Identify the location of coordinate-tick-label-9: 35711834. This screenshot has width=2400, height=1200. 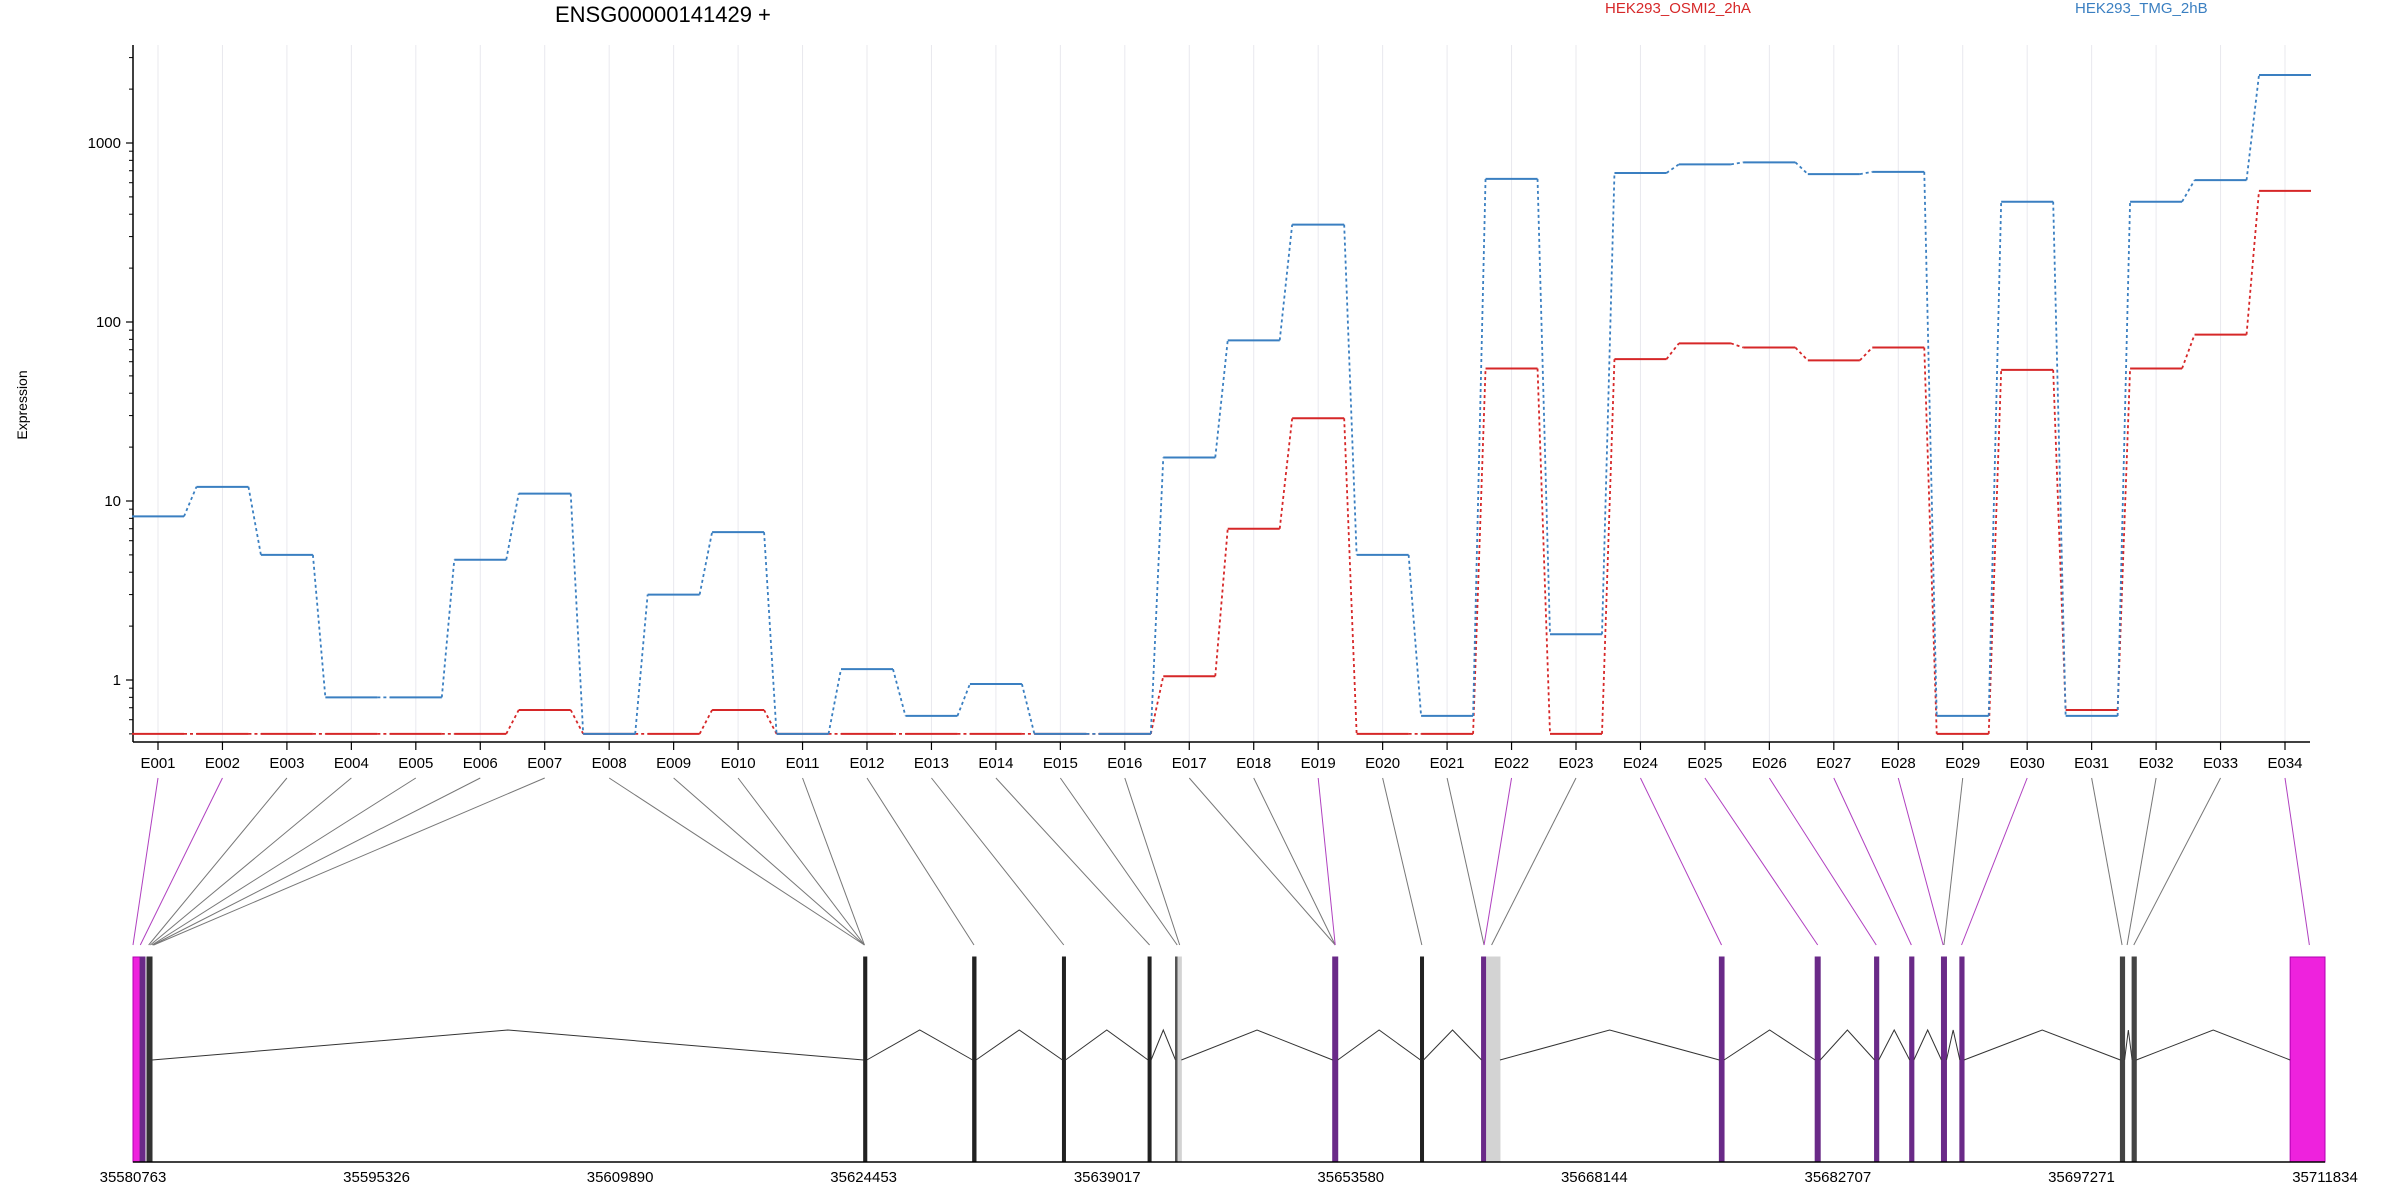
(2325, 1177).